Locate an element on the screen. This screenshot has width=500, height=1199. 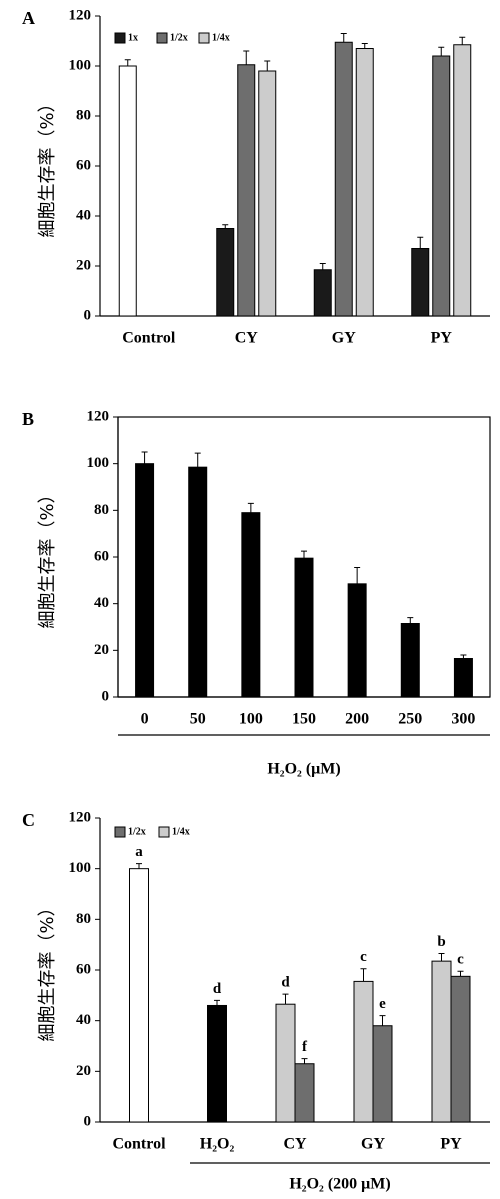
x-tick-label: 250 is located at coordinates (410, 719).